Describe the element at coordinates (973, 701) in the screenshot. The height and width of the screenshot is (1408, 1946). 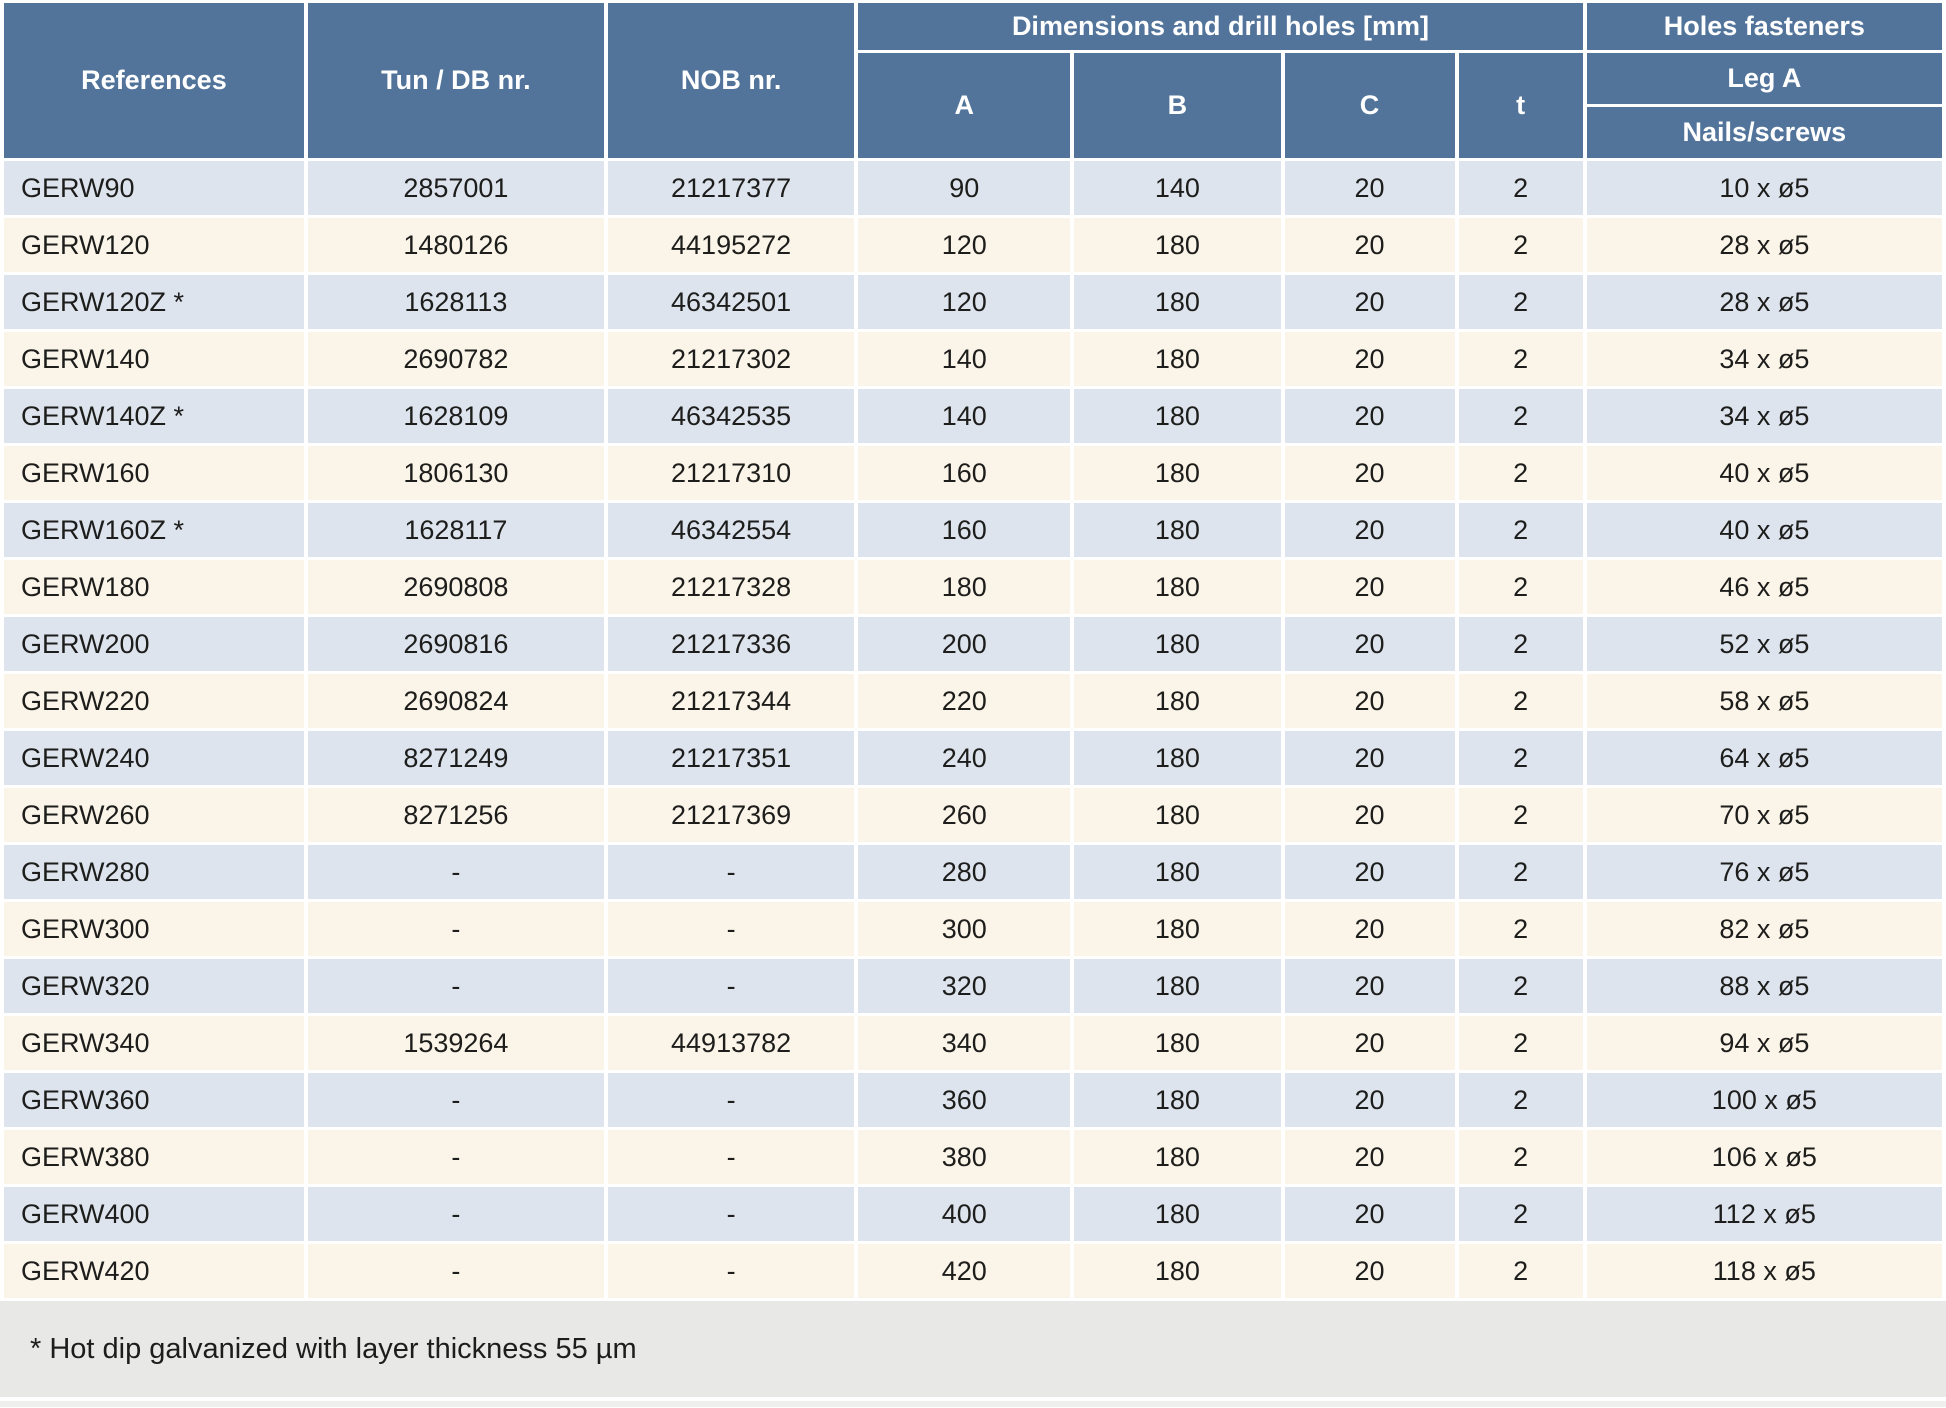
I see `table-row: GERW220 2690824 21217344 220 180 20 2 58 x ø5` at that location.